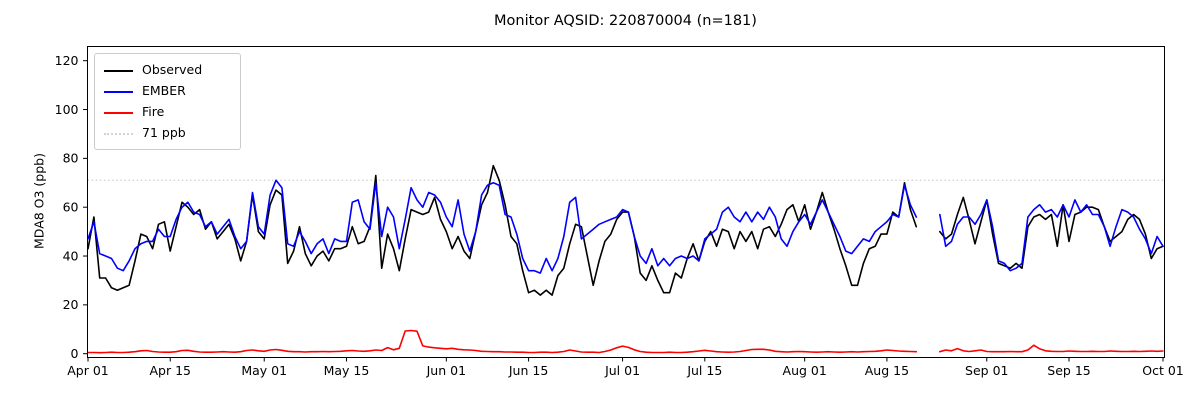 This screenshot has width=1200, height=400. What do you see at coordinates (67, 60) in the screenshot?
I see `y-tick-label: 120` at bounding box center [67, 60].